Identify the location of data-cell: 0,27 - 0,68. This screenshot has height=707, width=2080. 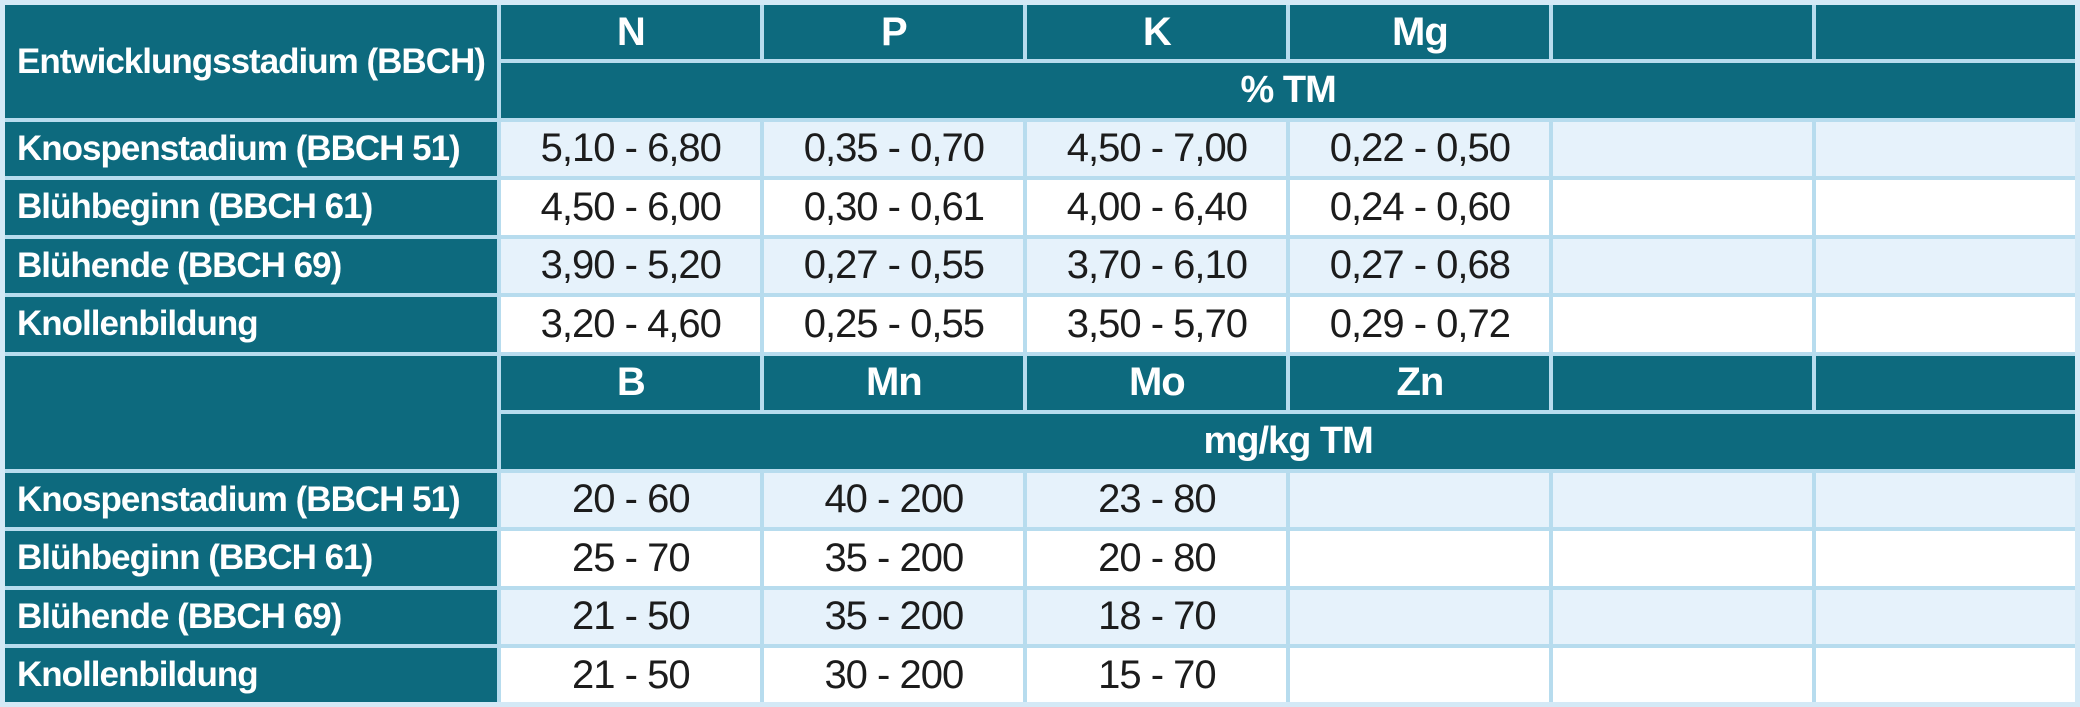
(1420, 265).